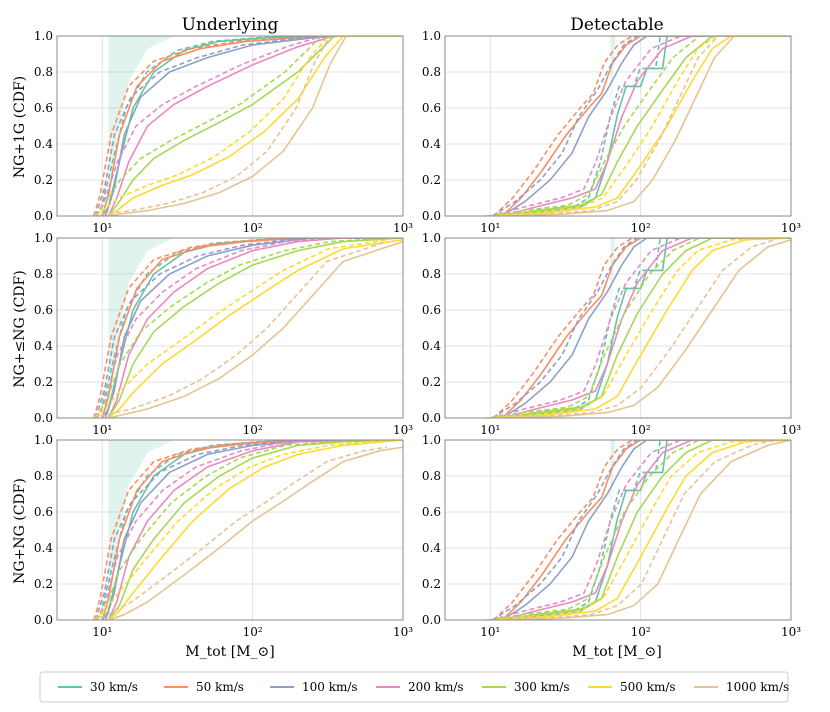 The width and height of the screenshot is (830, 712). Describe the element at coordinates (230, 25) in the screenshot. I see `column-title-underlying: Underlying` at that location.